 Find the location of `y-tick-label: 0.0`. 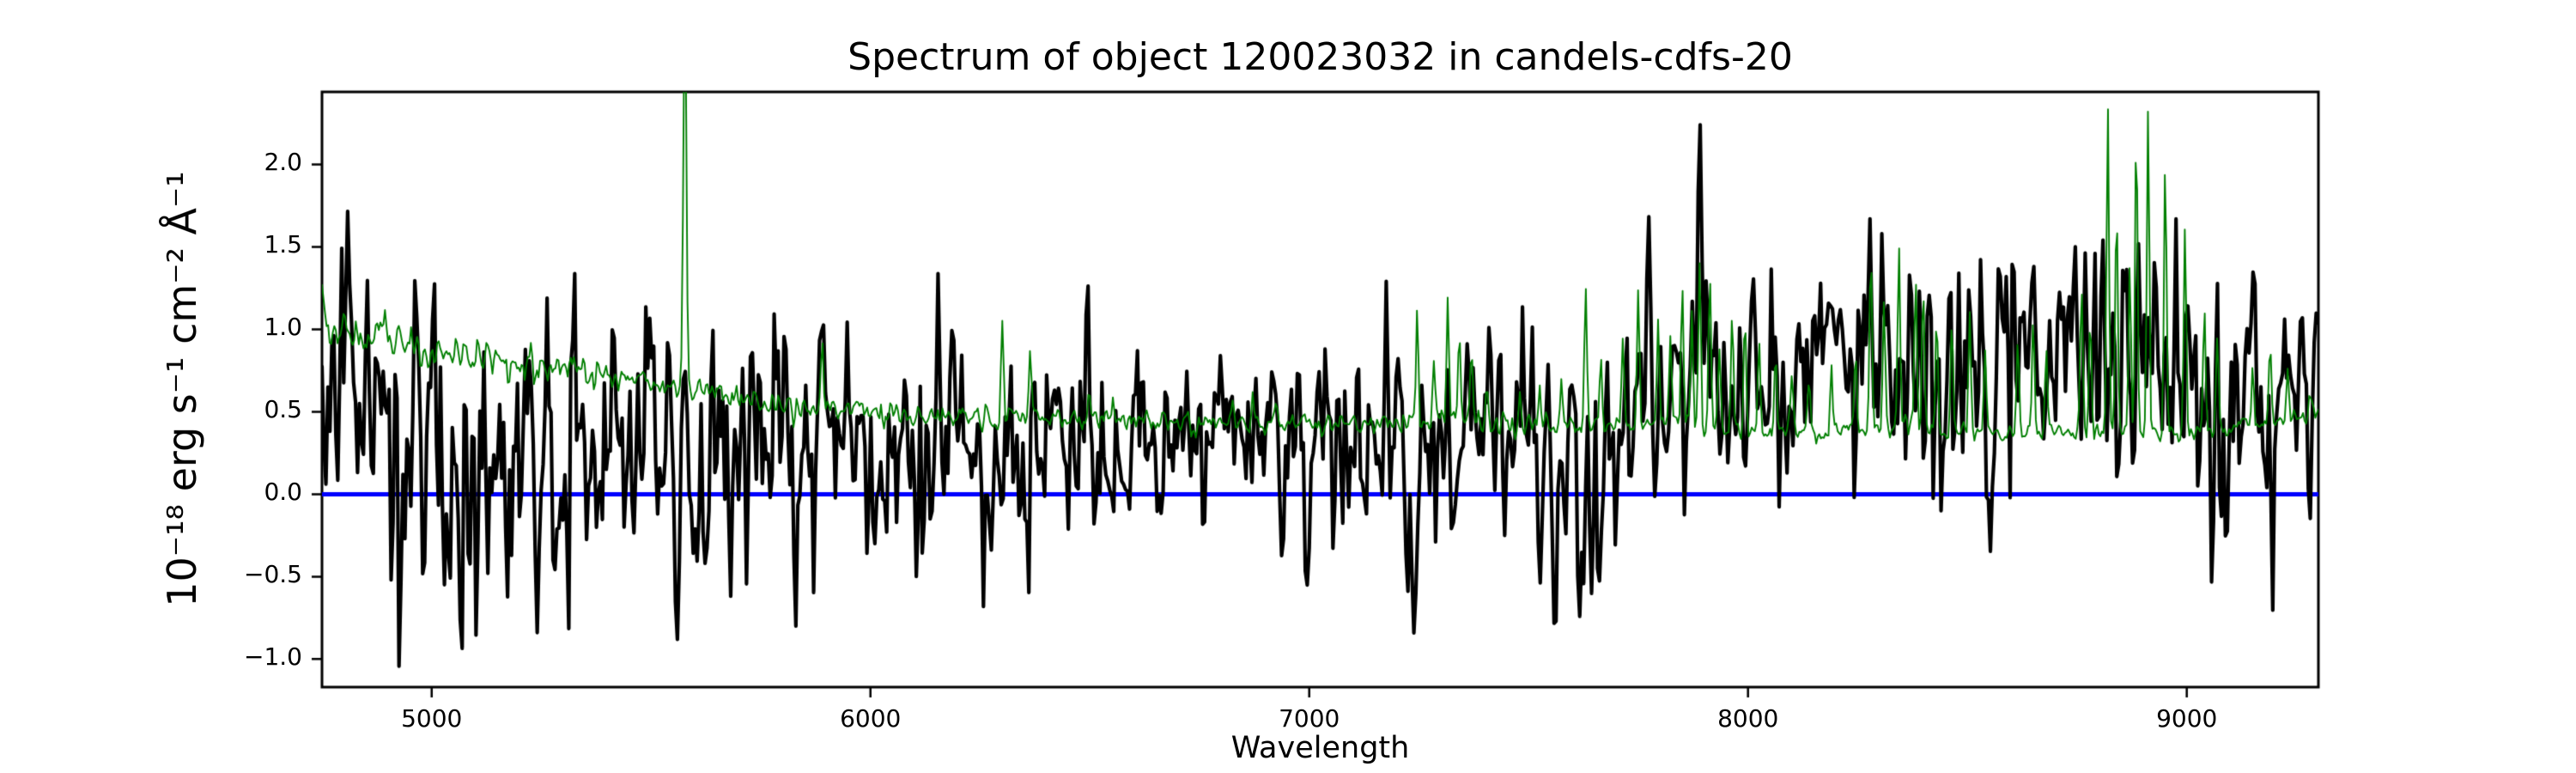

y-tick-label: 0.0 is located at coordinates (283, 492).